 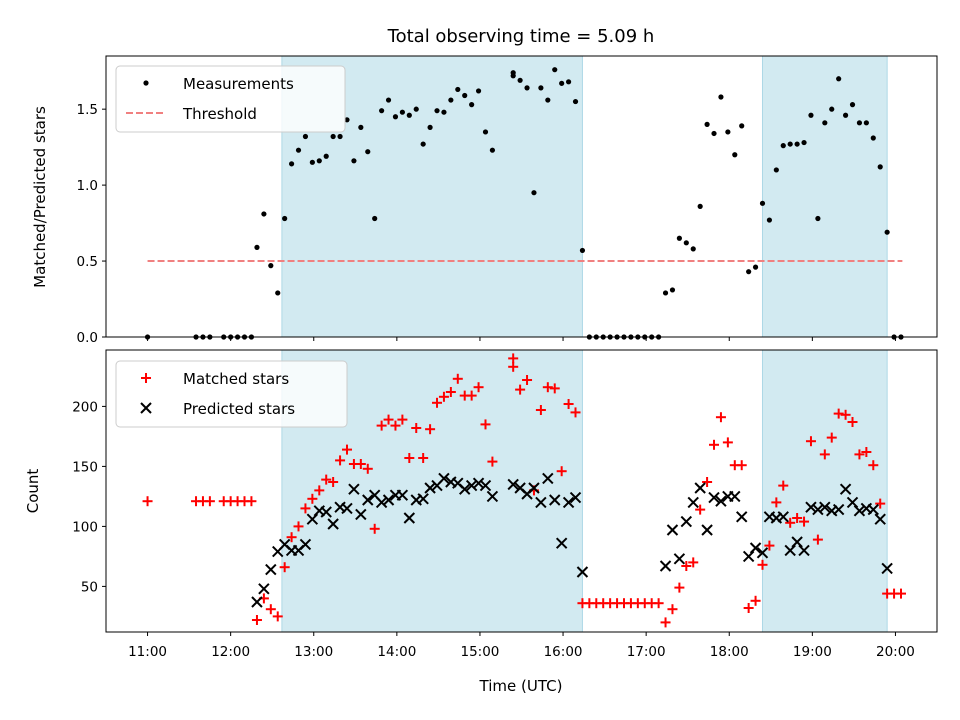 I want to click on y-tick-label-3: 200, so click(x=85, y=407).